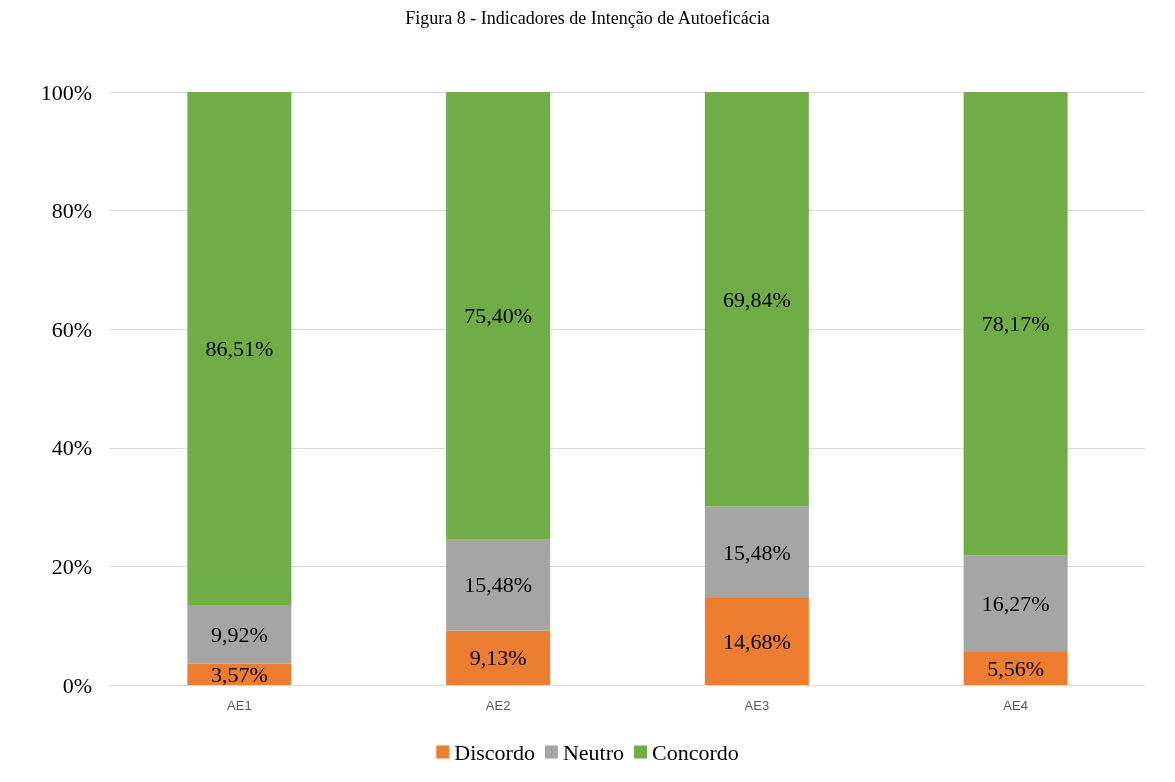  I want to click on data-label: 9,13%, so click(498, 658).